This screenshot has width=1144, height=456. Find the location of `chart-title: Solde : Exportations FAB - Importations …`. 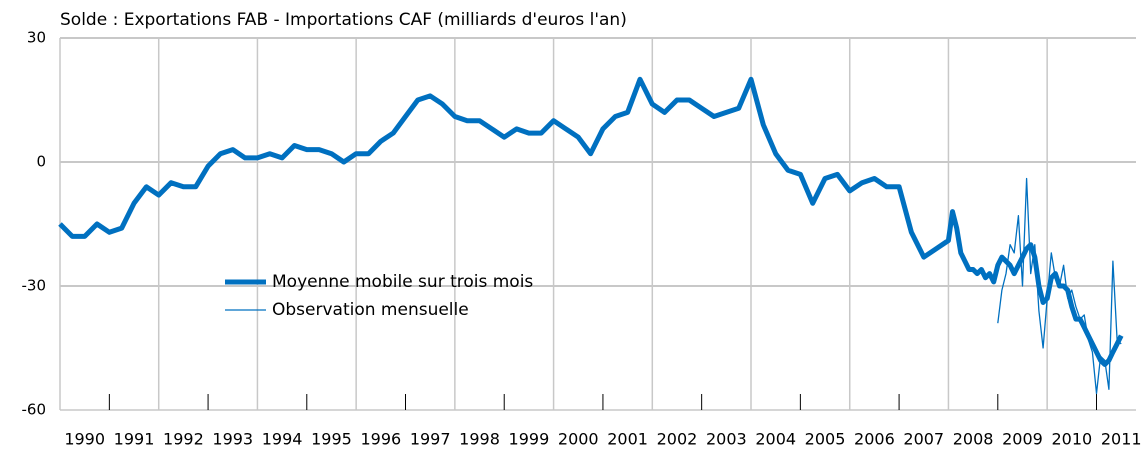

chart-title: Solde : Exportations FAB - Importations … is located at coordinates (343, 20).